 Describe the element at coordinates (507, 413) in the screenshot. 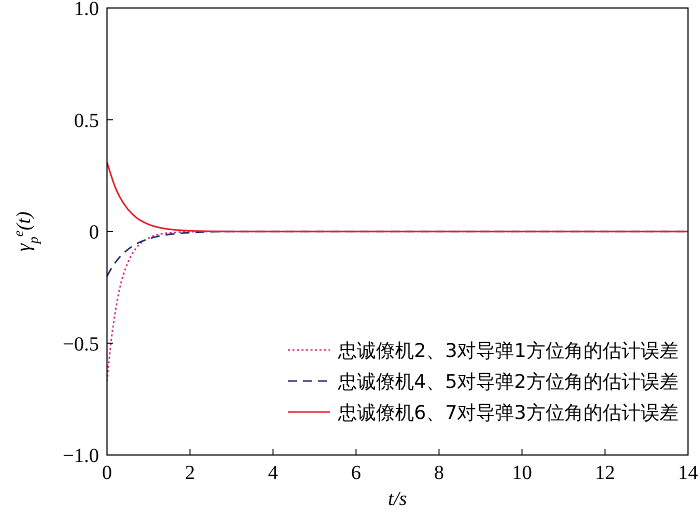

I see `legend-label: 忠诚僚机6、7对导弹3方位角的估计误差` at that location.